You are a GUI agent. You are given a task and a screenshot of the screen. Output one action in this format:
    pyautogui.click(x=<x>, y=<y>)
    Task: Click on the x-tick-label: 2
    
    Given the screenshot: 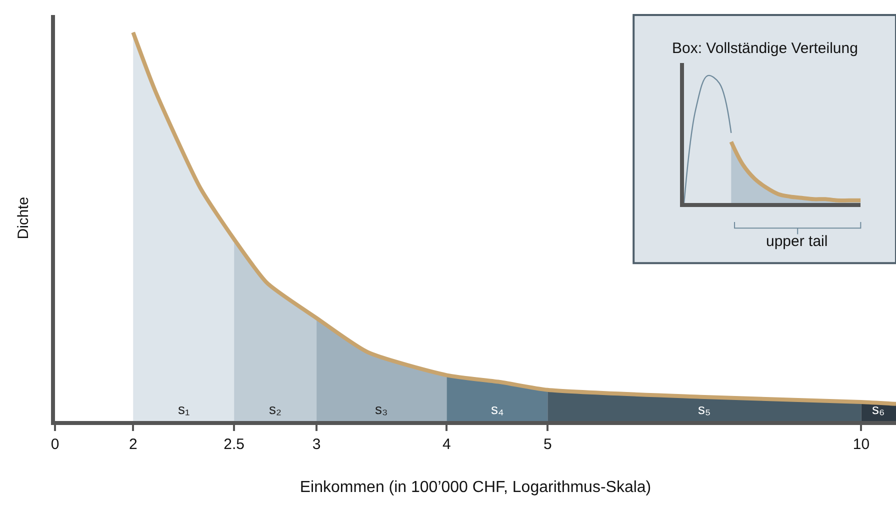 What is the action you would take?
    pyautogui.click(x=133, y=444)
    